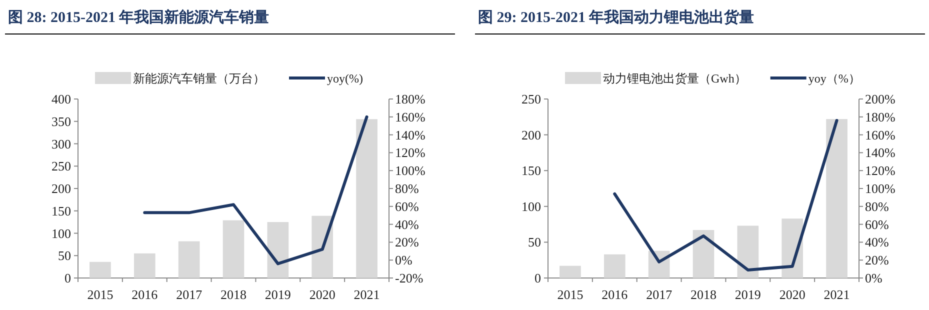  Describe the element at coordinates (409, 278) in the screenshot. I see `y2-tick-label: -20%` at that location.